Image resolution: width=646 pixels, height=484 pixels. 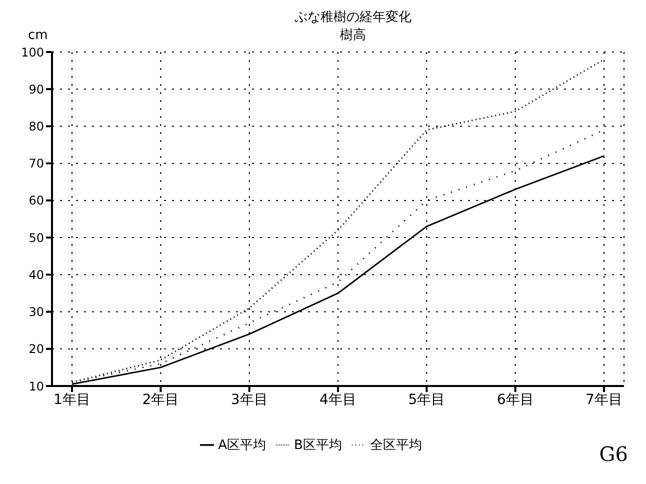 What do you see at coordinates (36, 275) in the screenshot?
I see `y-tick-label: 40` at bounding box center [36, 275].